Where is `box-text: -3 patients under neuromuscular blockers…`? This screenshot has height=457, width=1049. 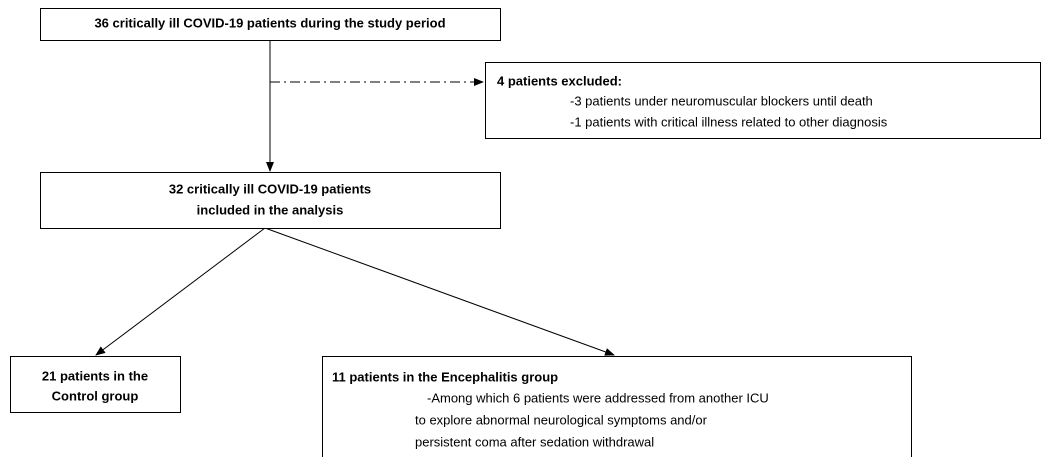
box-text: -3 patients under neuromuscular blockers… is located at coordinates (721, 100).